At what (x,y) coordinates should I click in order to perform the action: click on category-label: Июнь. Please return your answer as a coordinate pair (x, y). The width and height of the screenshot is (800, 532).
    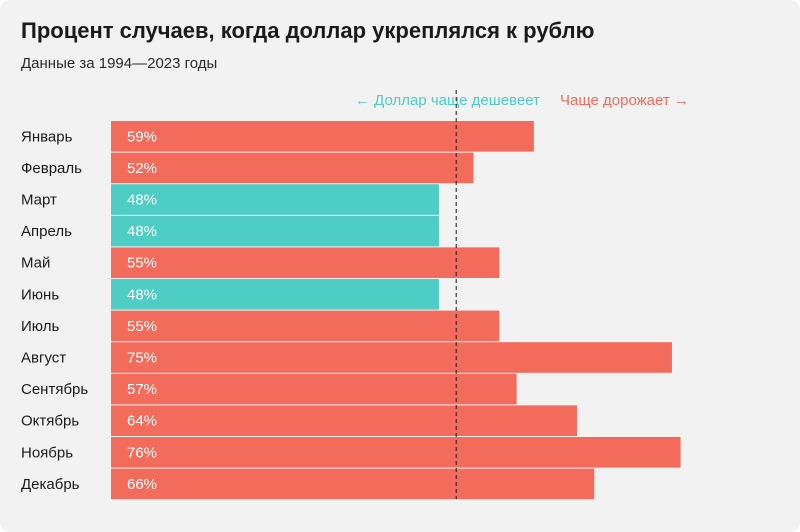
    Looking at the image, I should click on (40, 294).